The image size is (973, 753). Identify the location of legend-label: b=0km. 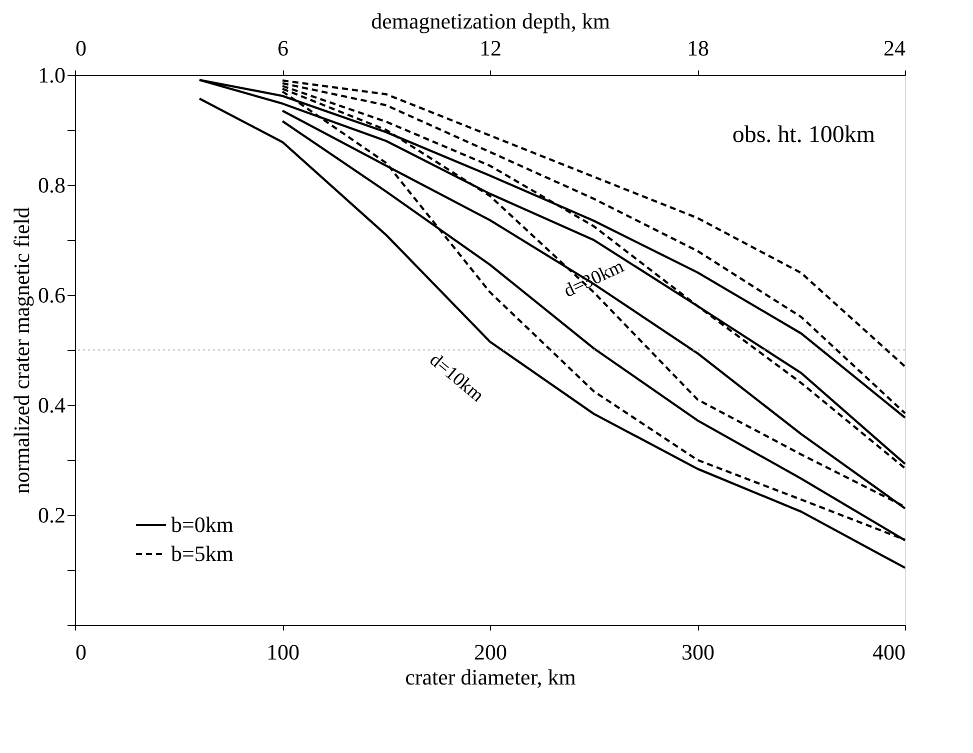
(202, 524).